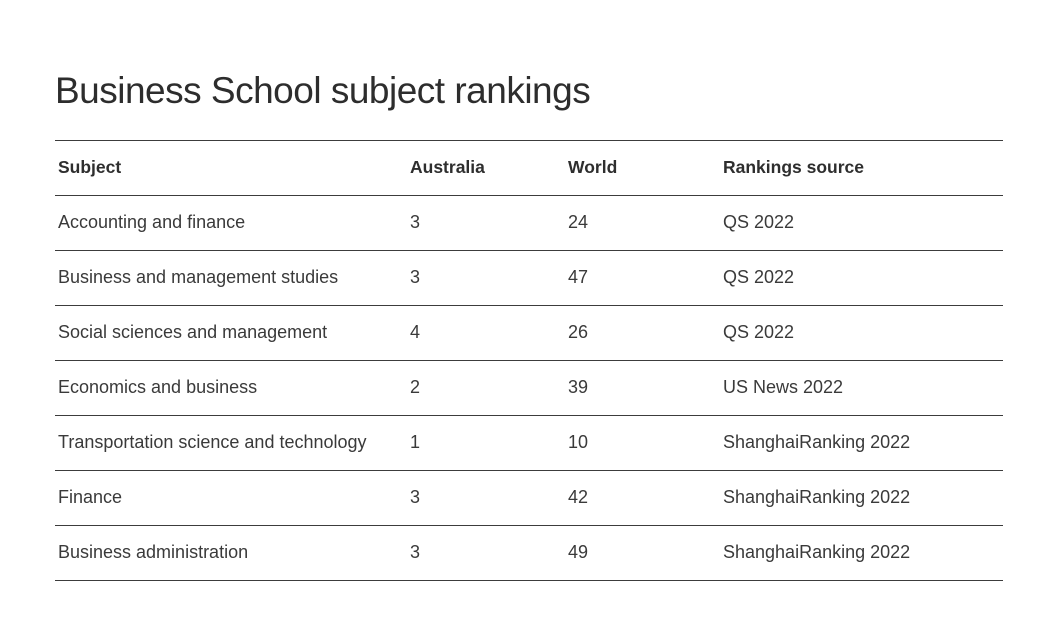  I want to click on cell-world: 24, so click(642, 222).